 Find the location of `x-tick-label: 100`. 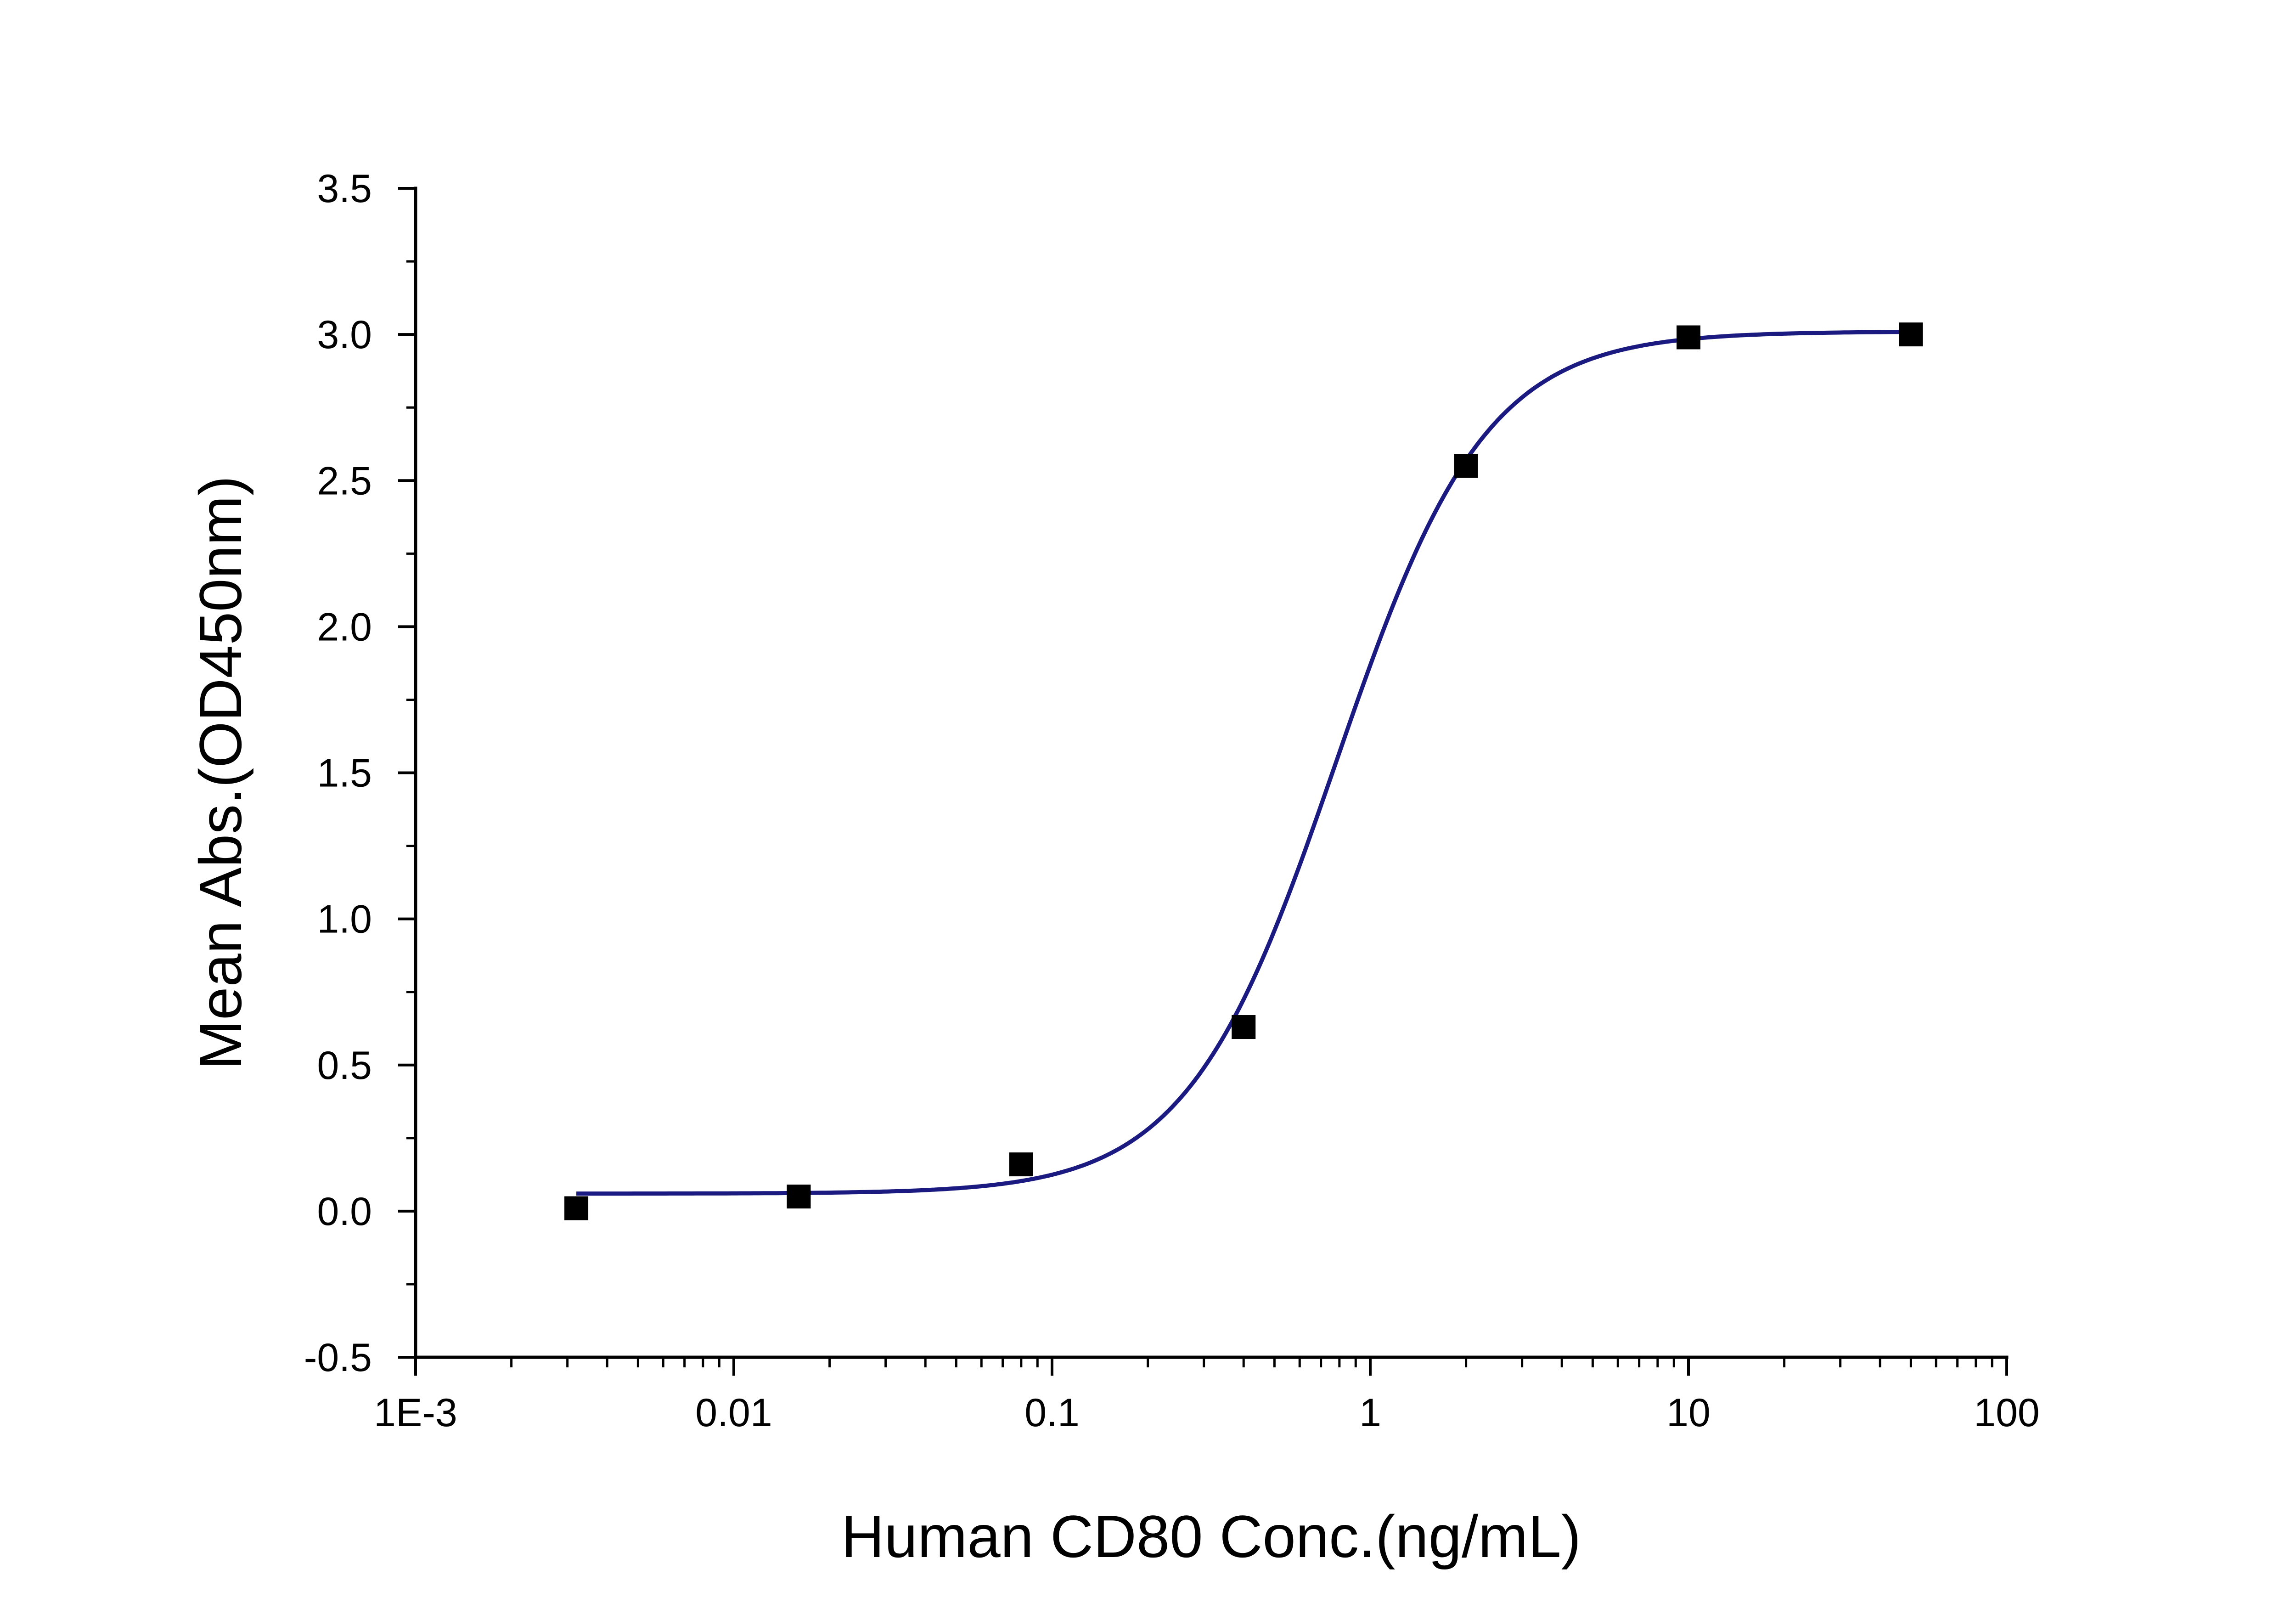

x-tick-label: 100 is located at coordinates (2007, 1413).